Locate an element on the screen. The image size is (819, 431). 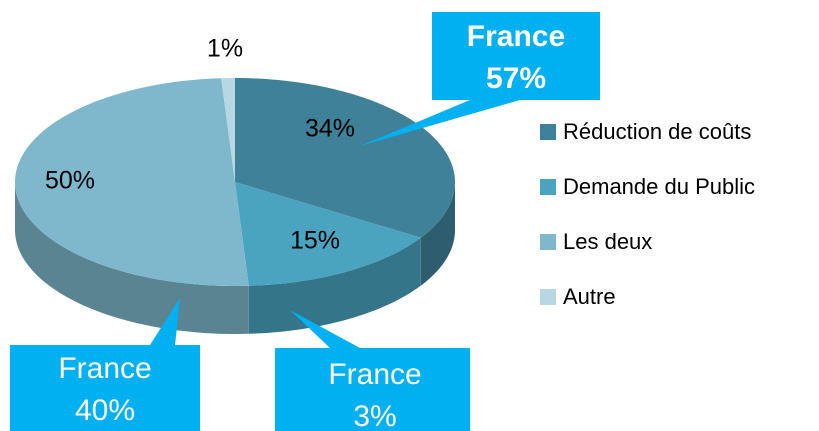
callout-text: 3% is located at coordinates (374, 415).